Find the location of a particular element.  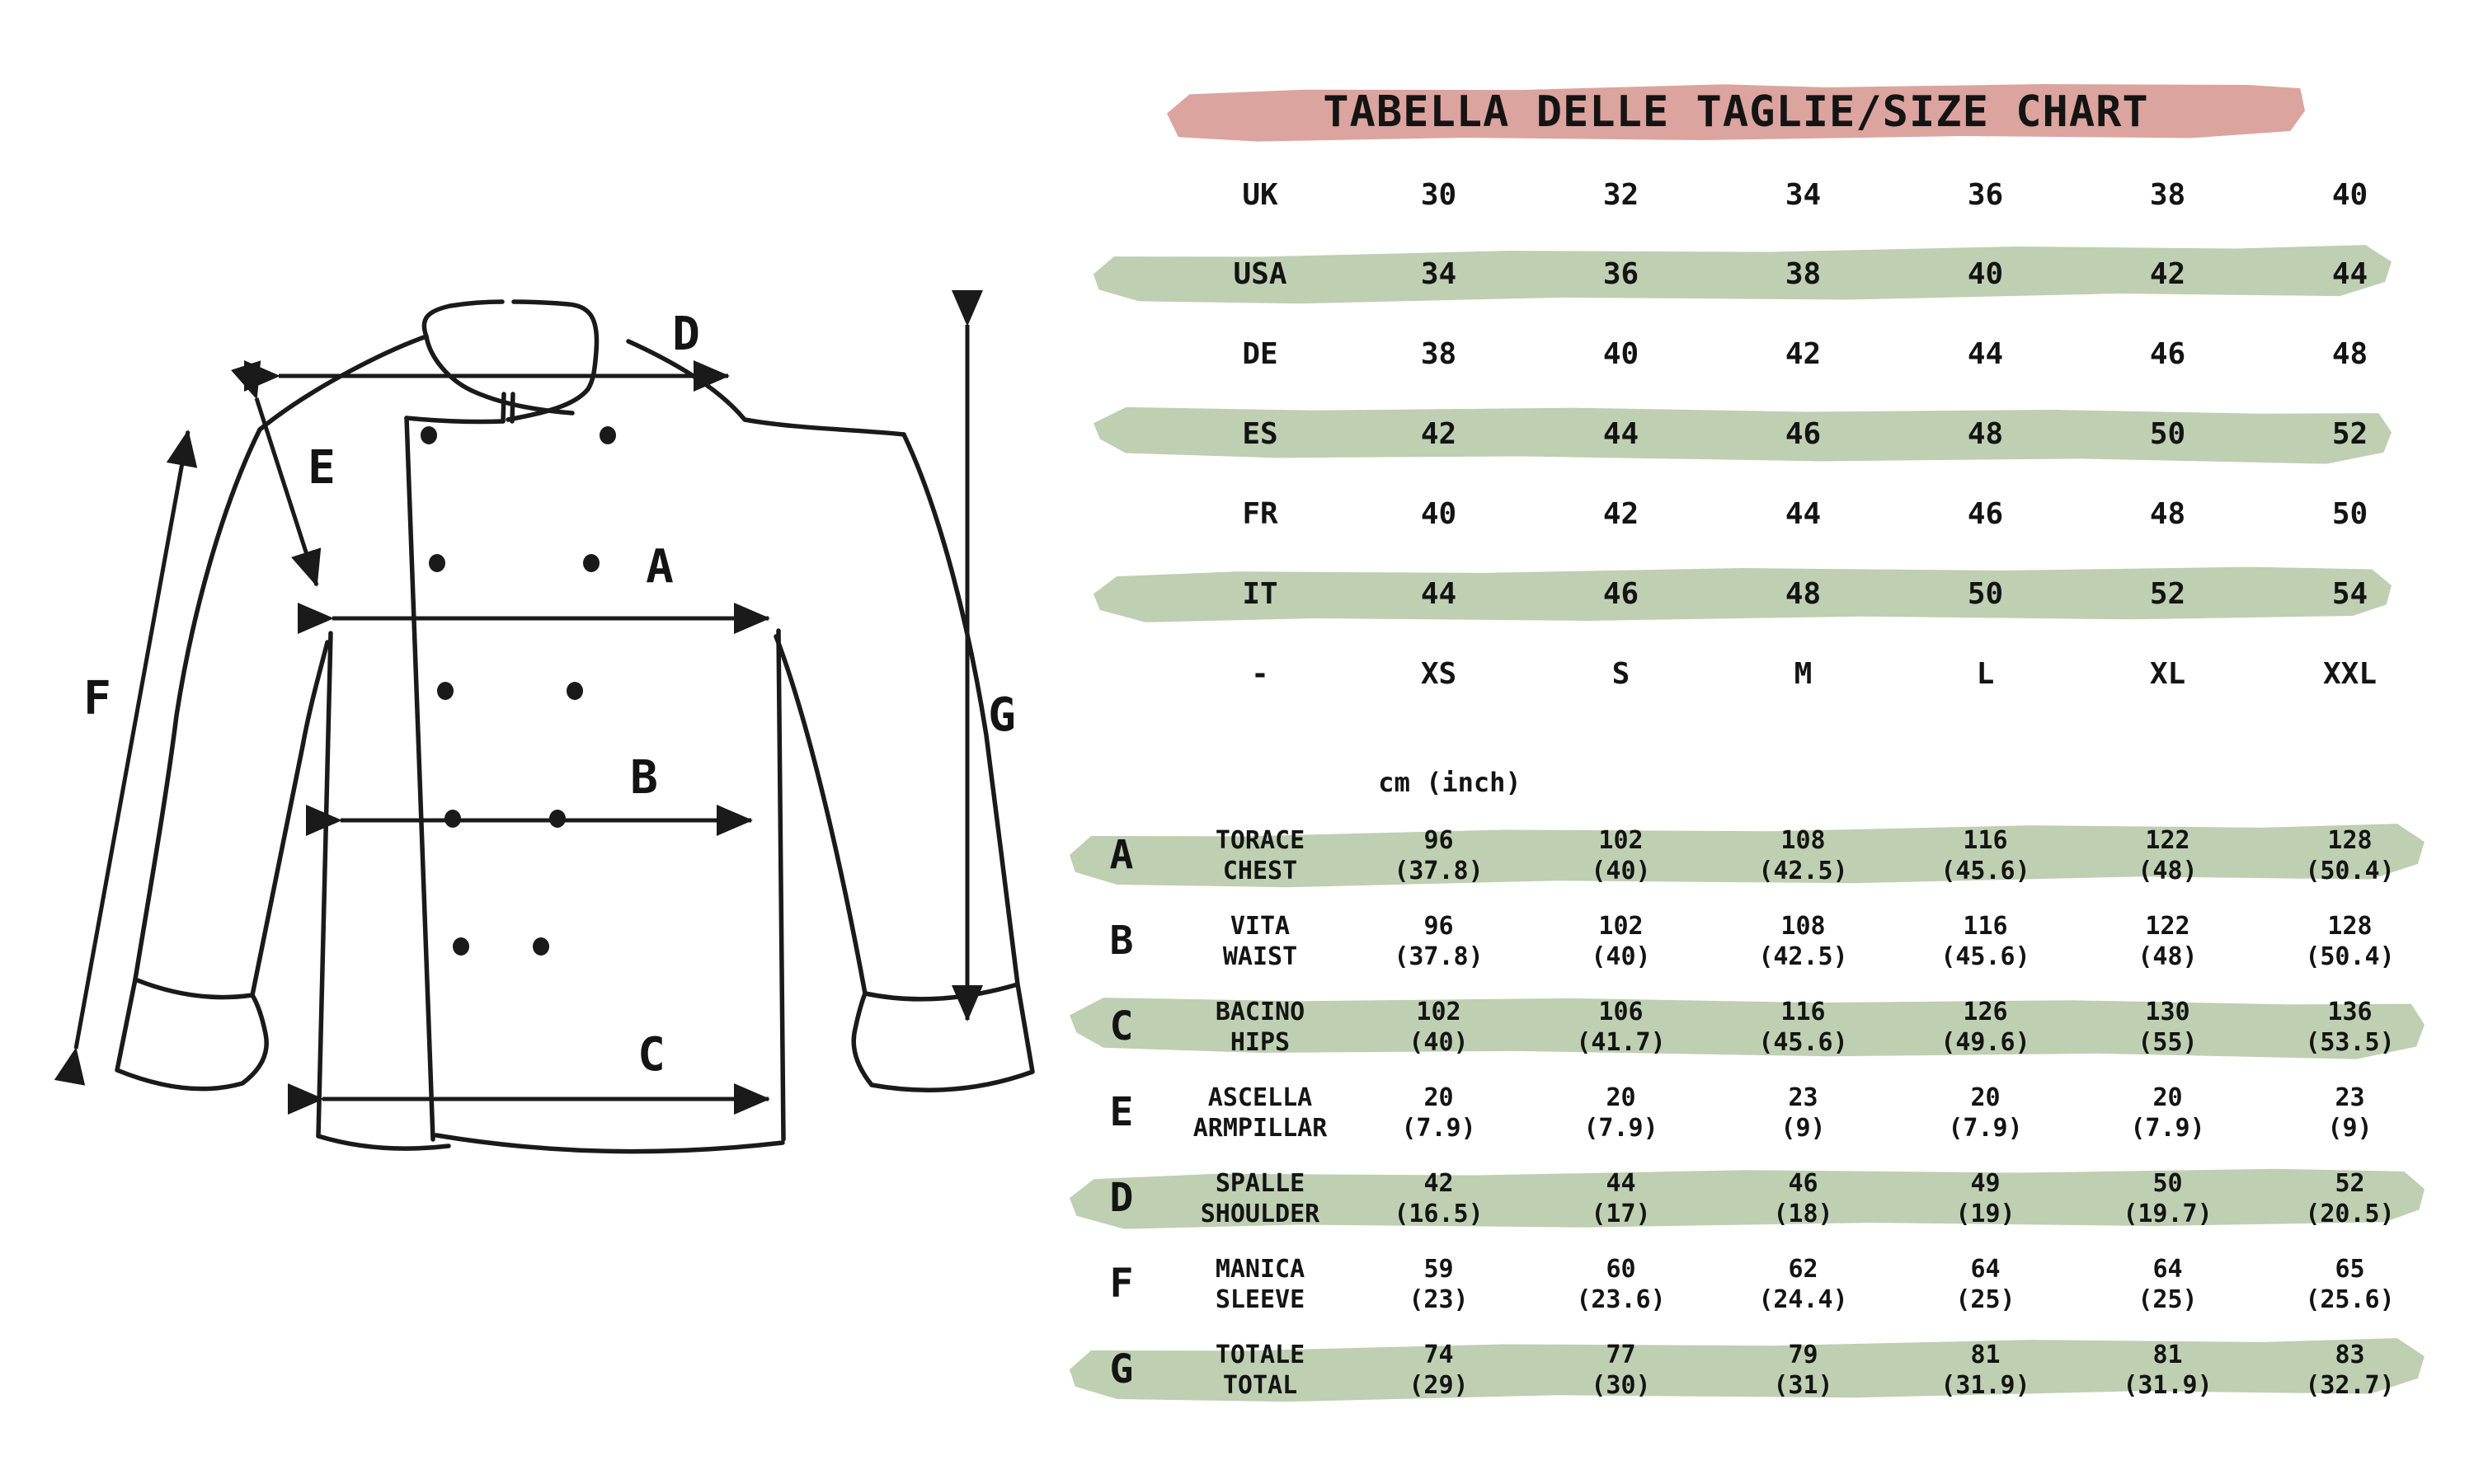

diagram-label-g: G is located at coordinates (1002, 715).